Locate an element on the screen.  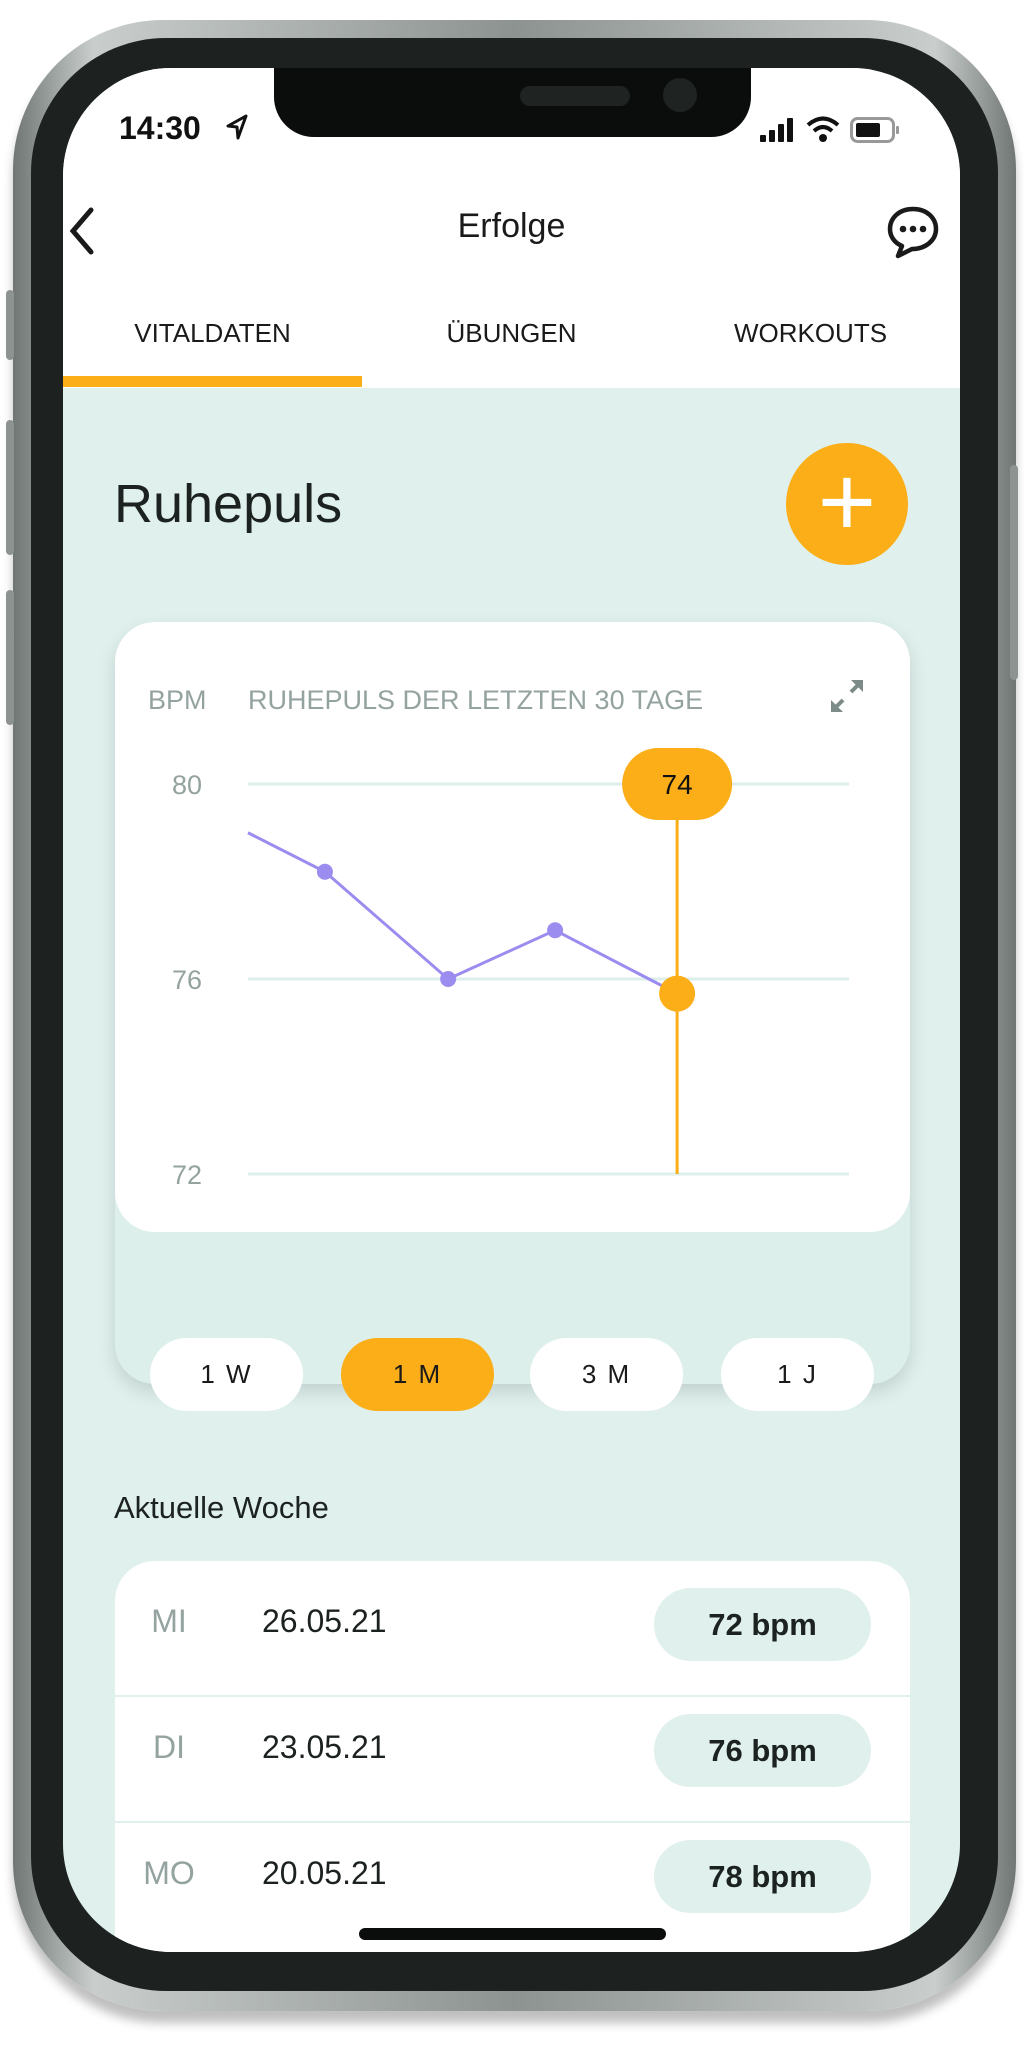
speaker is located at coordinates (575, 96).